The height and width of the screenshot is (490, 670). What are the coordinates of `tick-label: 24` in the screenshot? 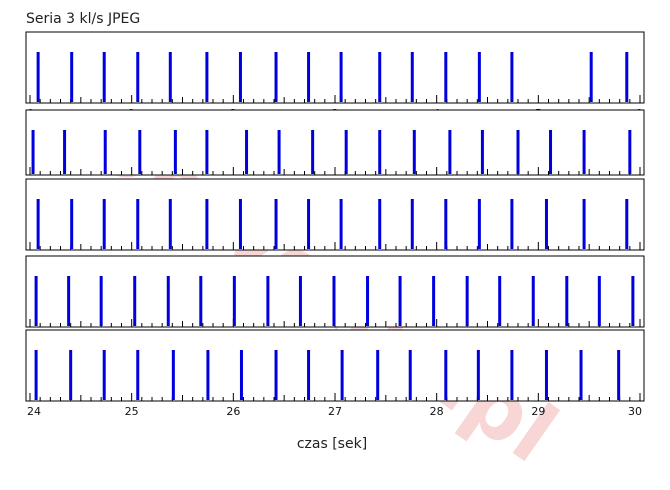 It's located at (34, 411).